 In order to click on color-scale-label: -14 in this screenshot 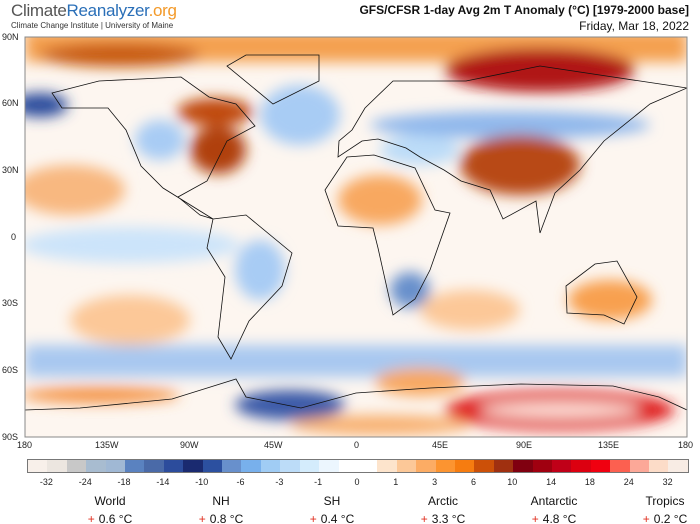, I will do `click(163, 482)`.